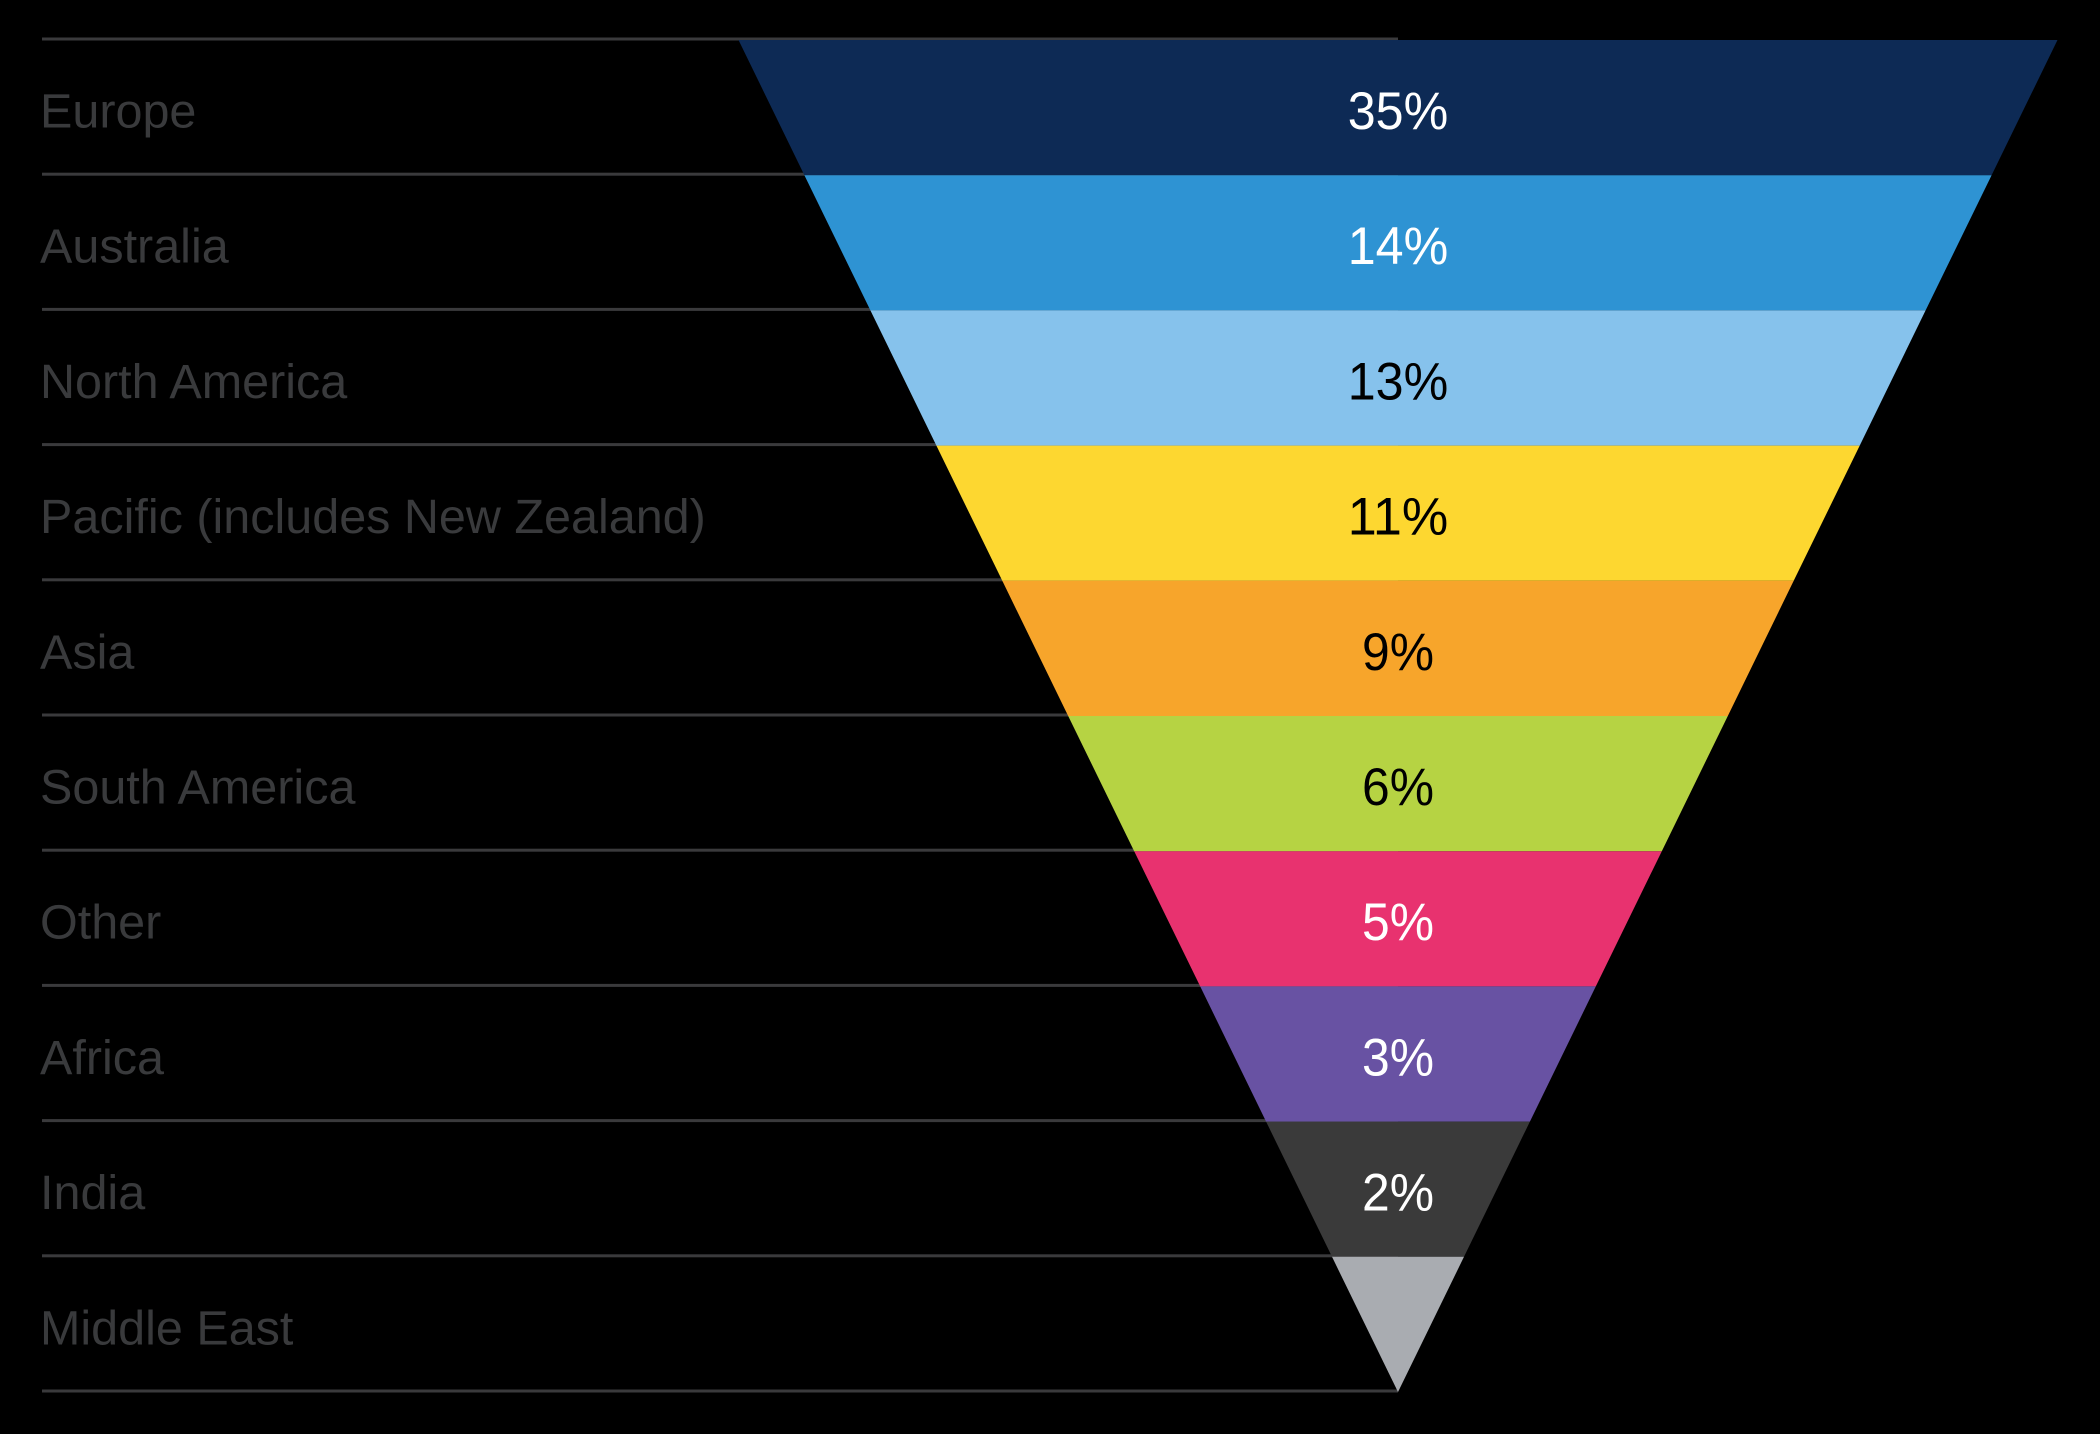 The height and width of the screenshot is (1434, 2100). I want to click on svg-text: 5%, so click(1398, 922).